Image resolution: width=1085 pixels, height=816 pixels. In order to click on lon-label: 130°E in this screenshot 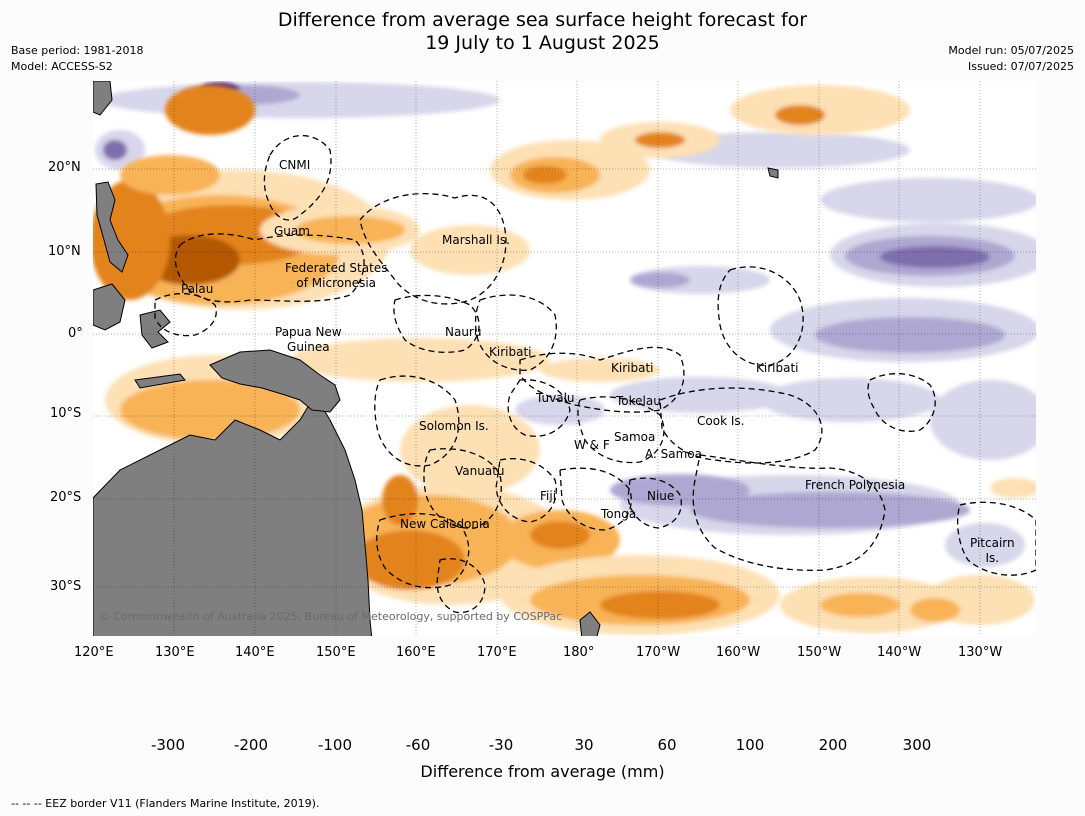, I will do `click(175, 652)`.